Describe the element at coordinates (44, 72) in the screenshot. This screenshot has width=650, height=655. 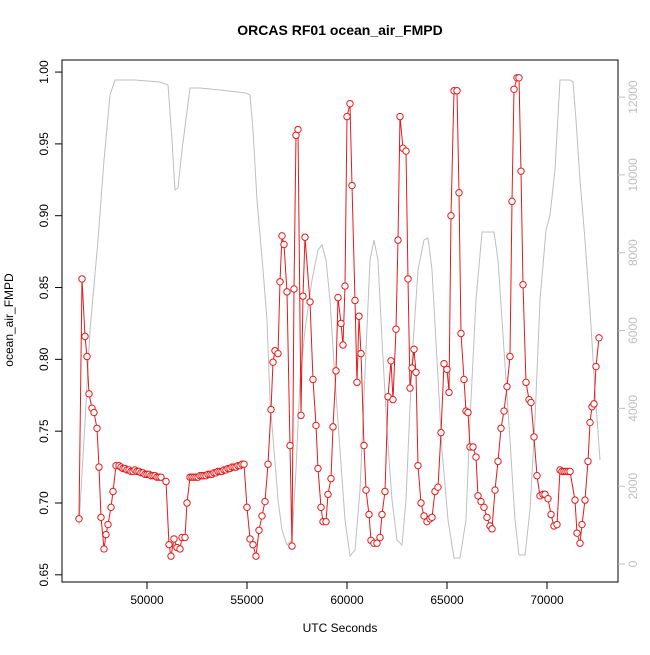
I see `y-tick-label: 1.00` at that location.